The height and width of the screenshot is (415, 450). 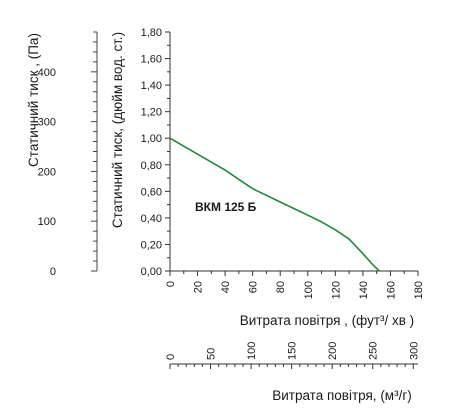 What do you see at coordinates (293, 351) in the screenshot?
I see `secondary-x-tick-label: 150` at bounding box center [293, 351].